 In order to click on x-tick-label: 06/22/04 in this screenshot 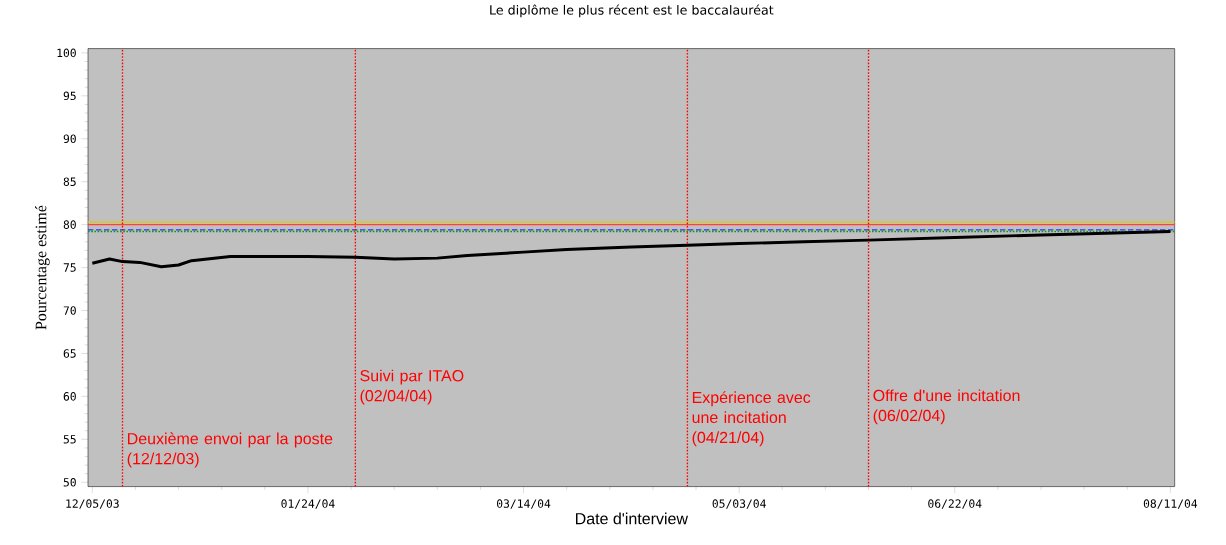, I will do `click(955, 504)`.